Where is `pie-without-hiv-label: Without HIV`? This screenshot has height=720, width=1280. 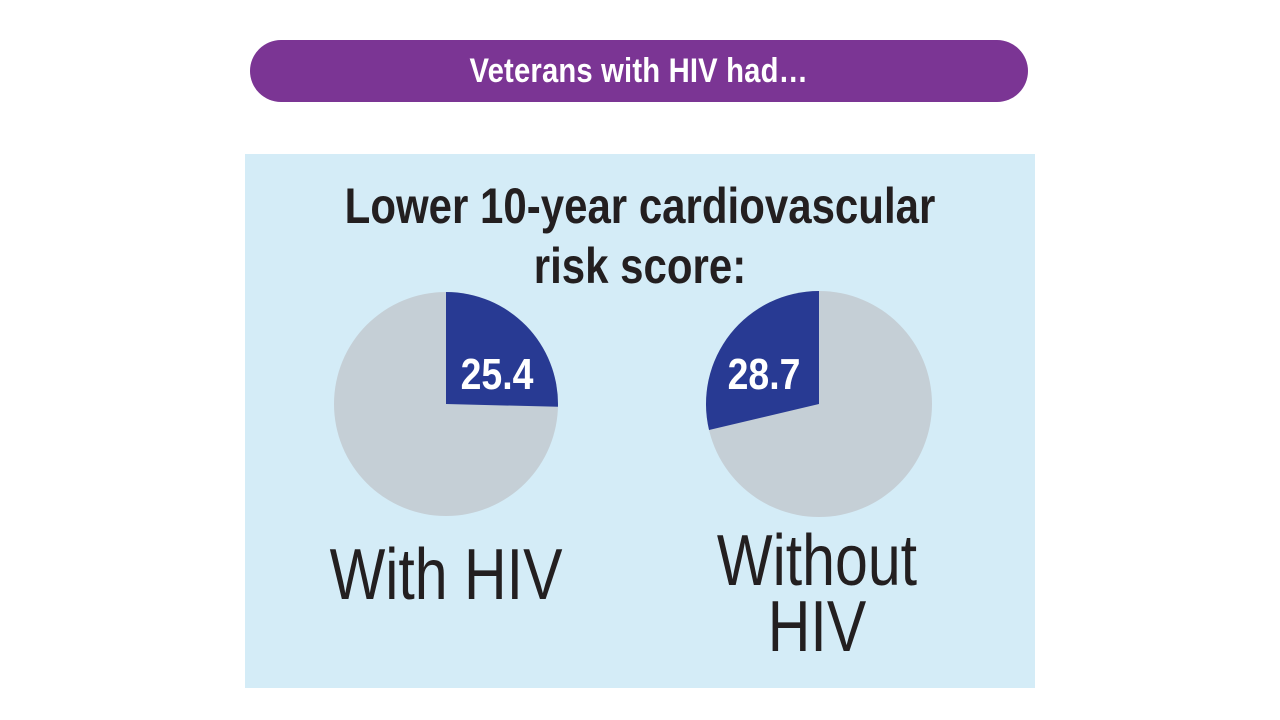
pie-without-hiv-label: Without HIV is located at coordinates (817, 594).